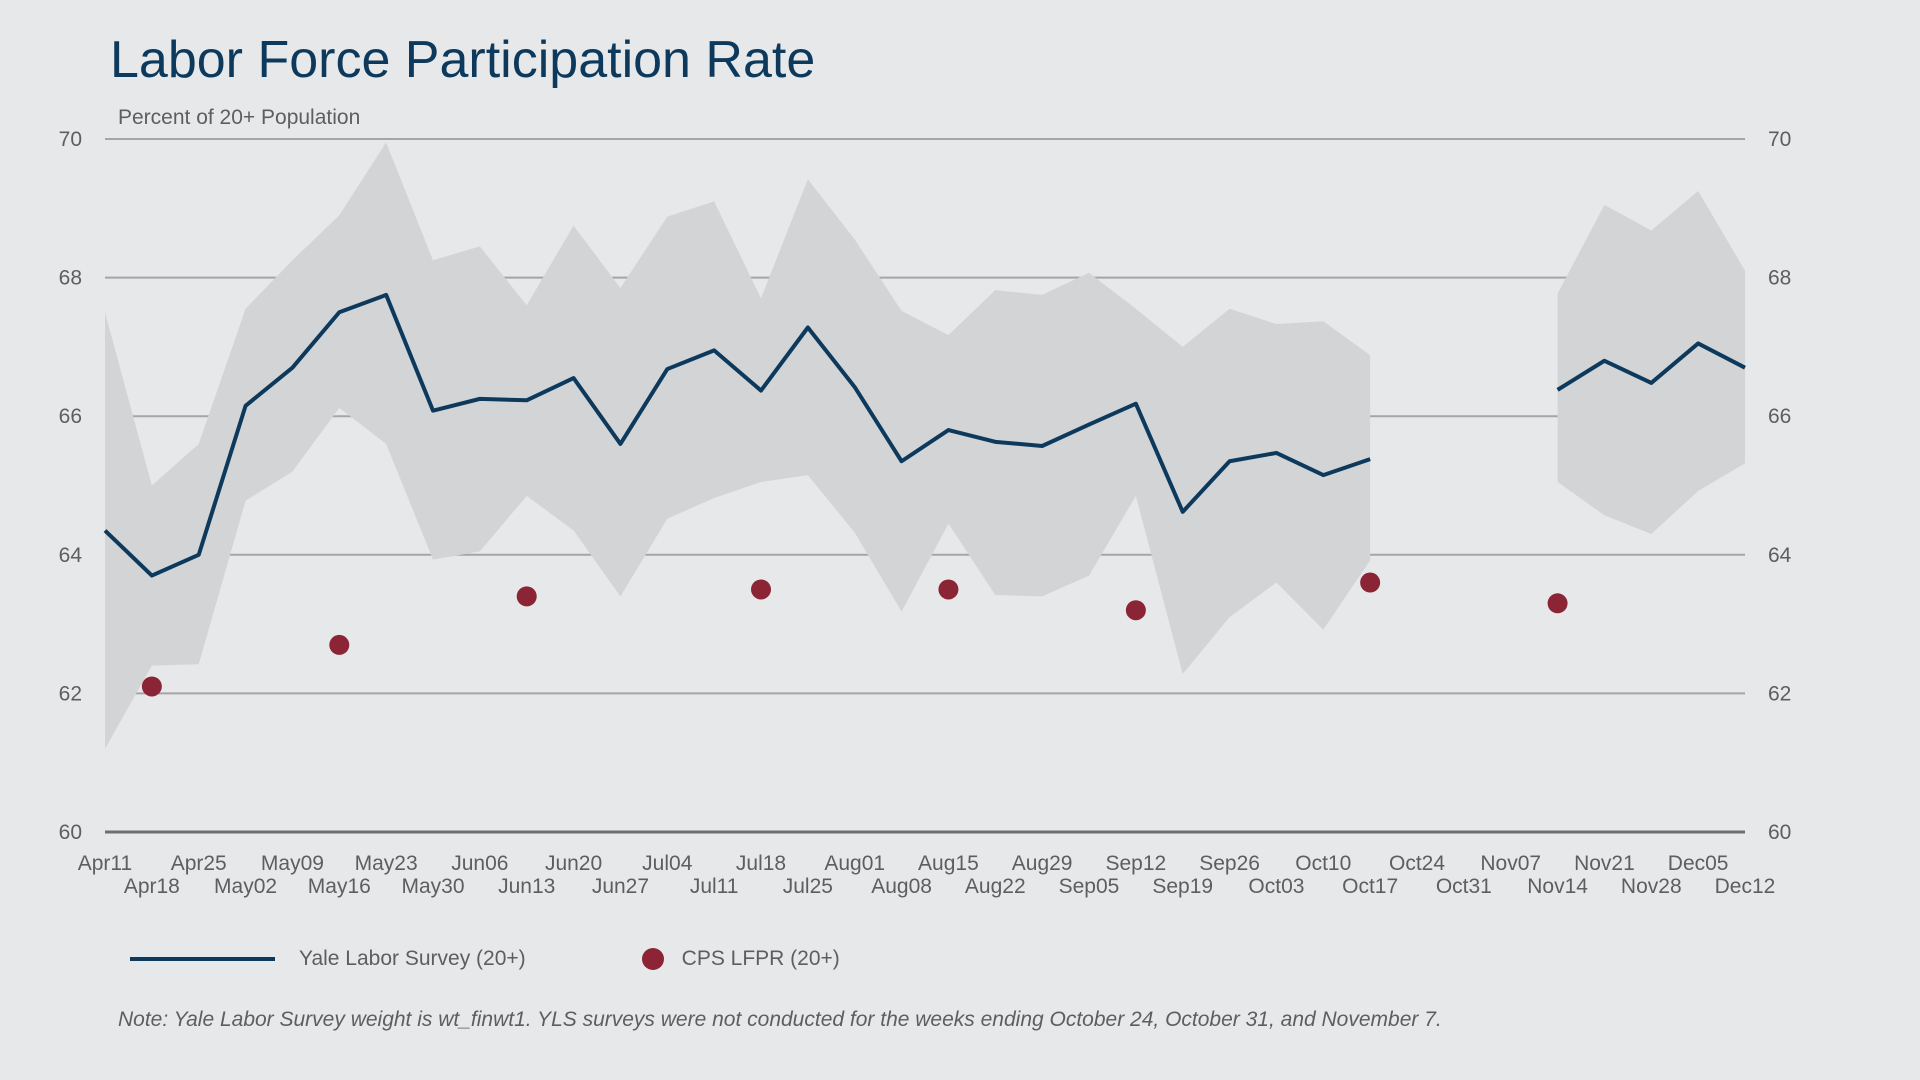 The height and width of the screenshot is (1080, 1920). What do you see at coordinates (1323, 863) in the screenshot?
I see `x-tick-label: Oct10` at bounding box center [1323, 863].